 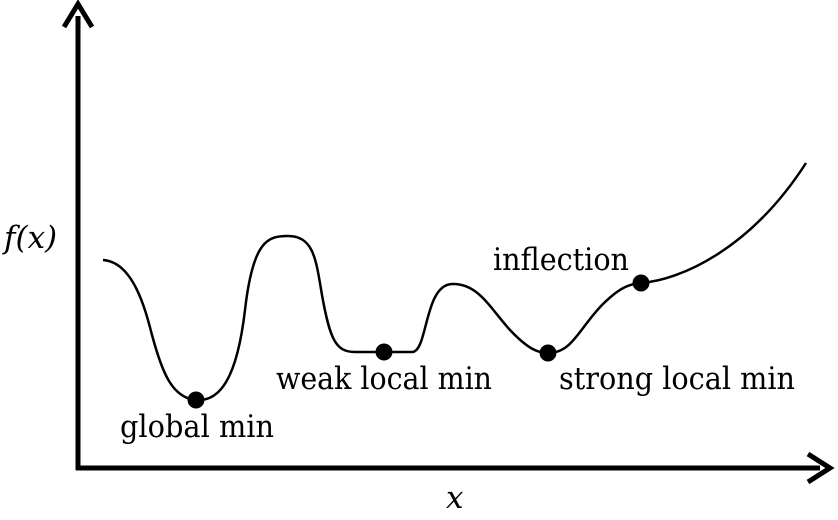 I want to click on weak-local-min-point, so click(x=384, y=352).